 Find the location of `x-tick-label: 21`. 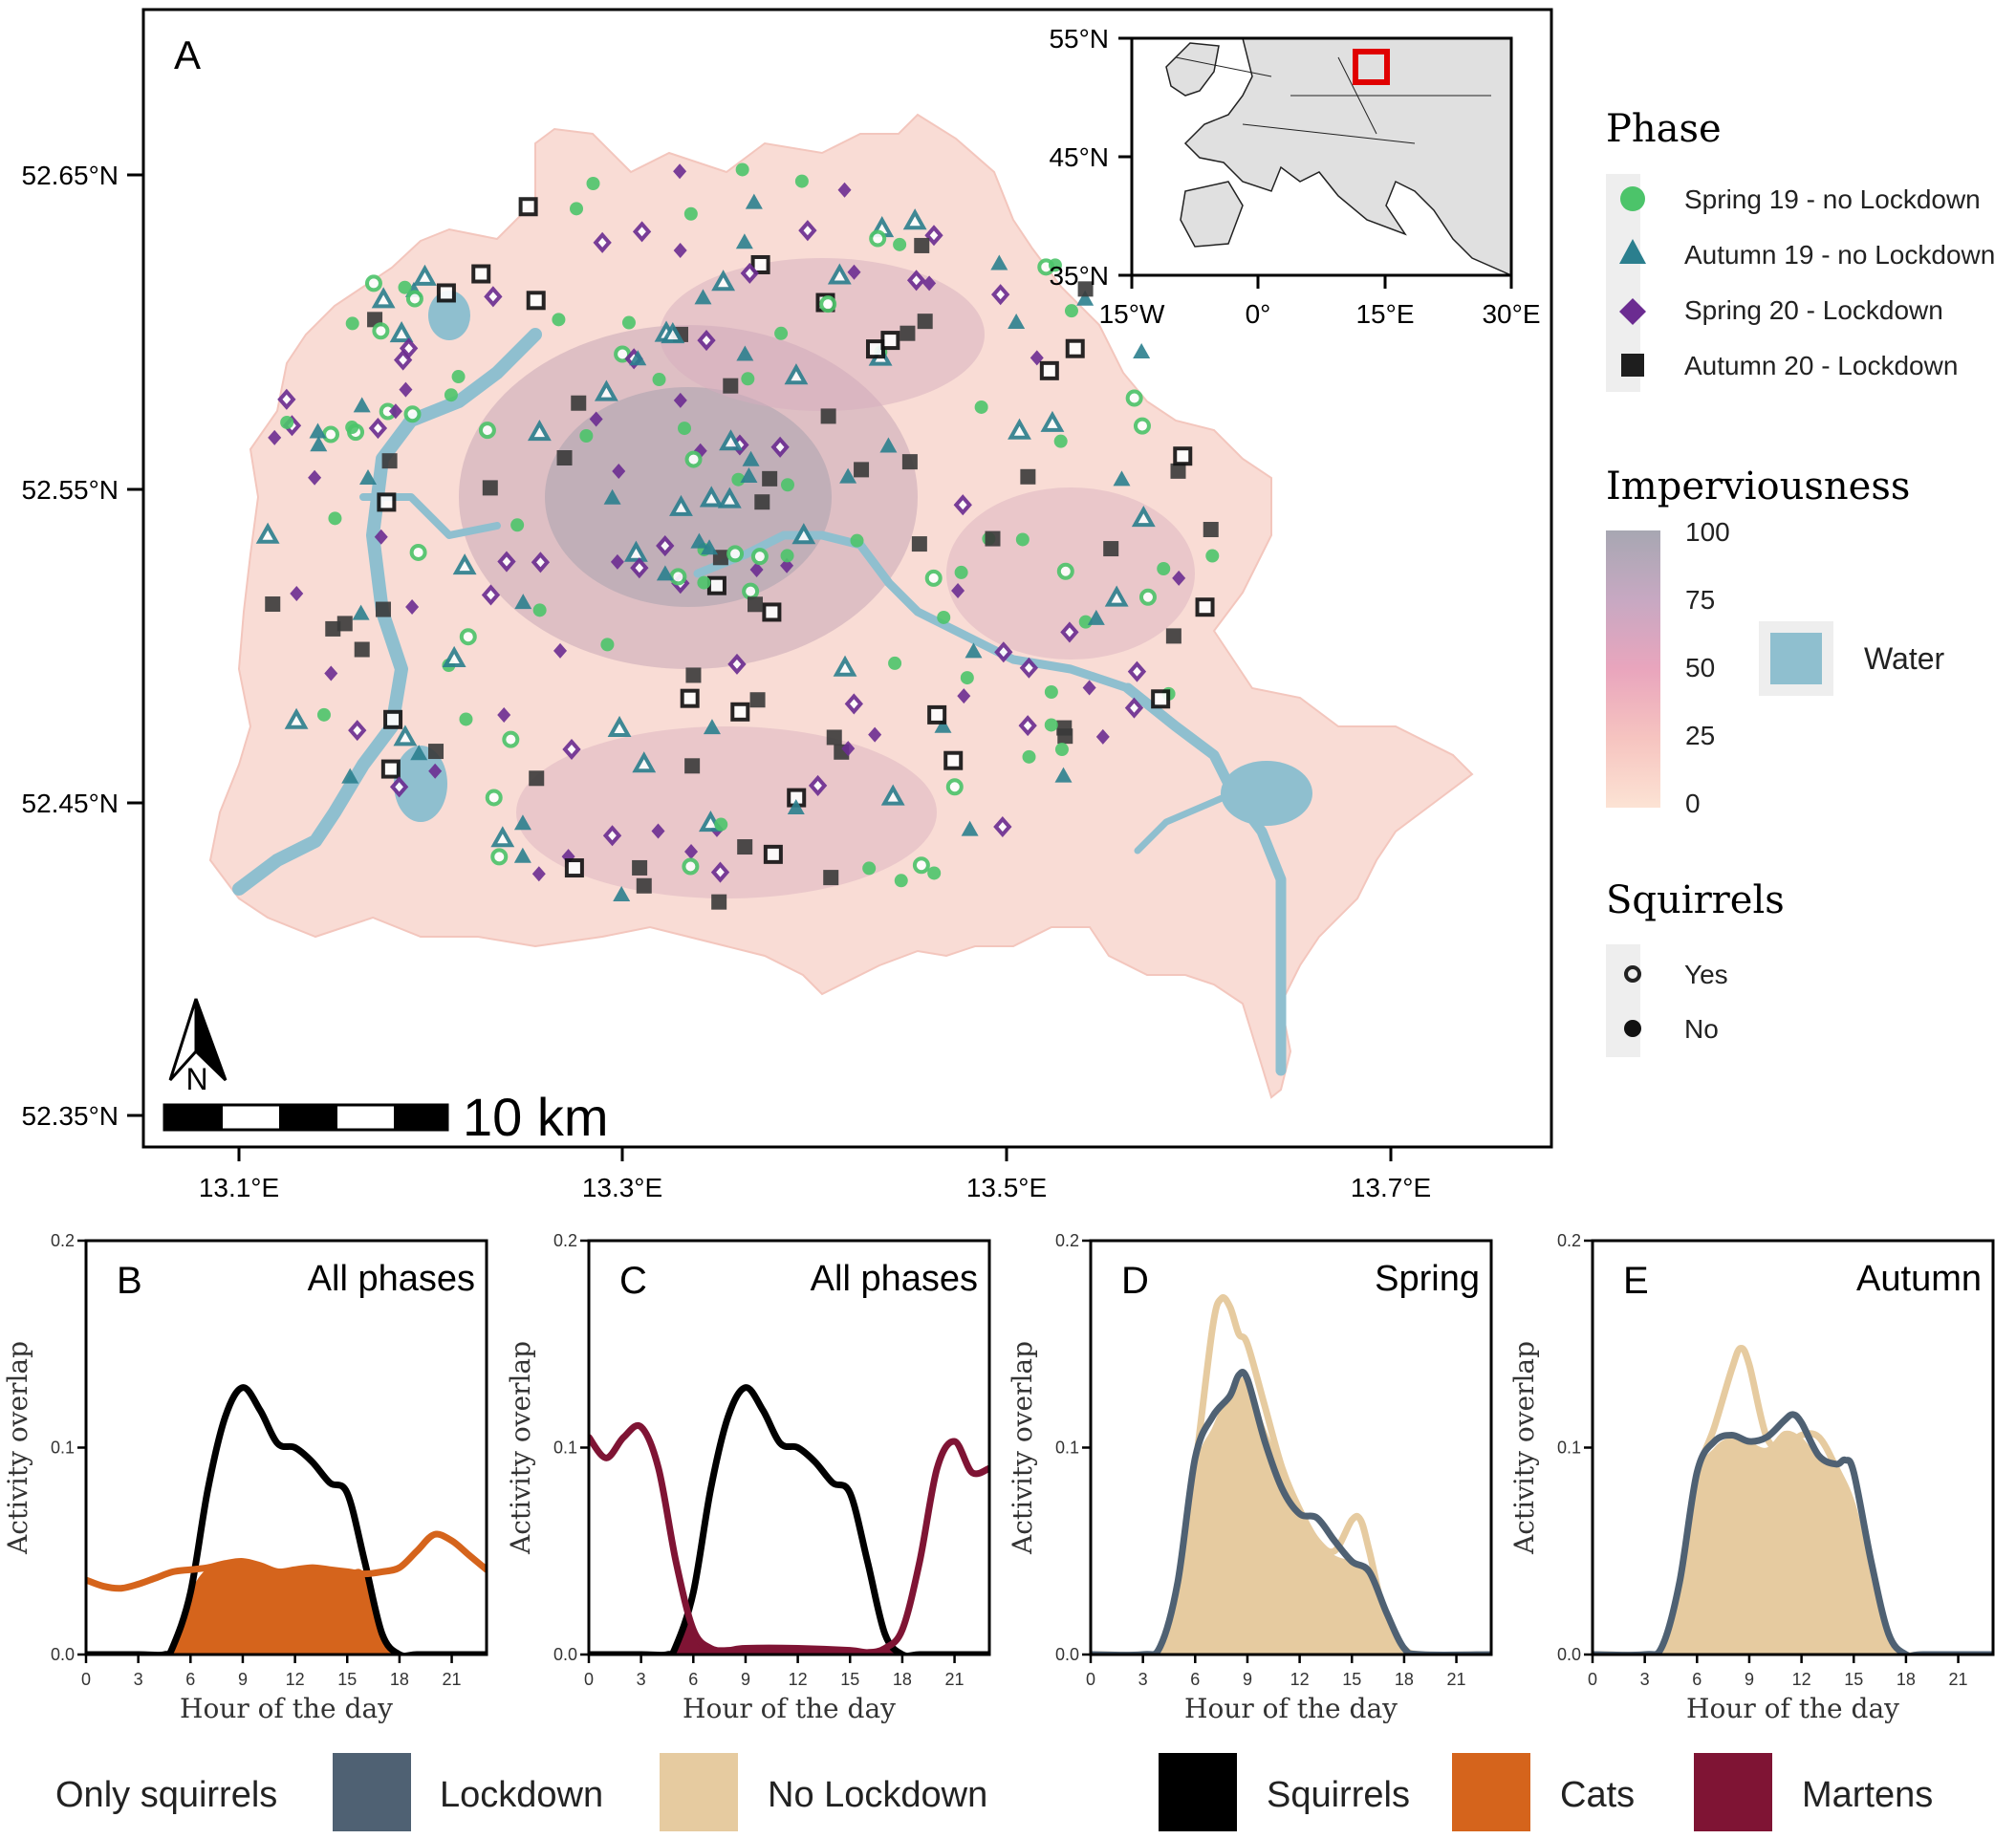

x-tick-label: 21 is located at coordinates (955, 1679).